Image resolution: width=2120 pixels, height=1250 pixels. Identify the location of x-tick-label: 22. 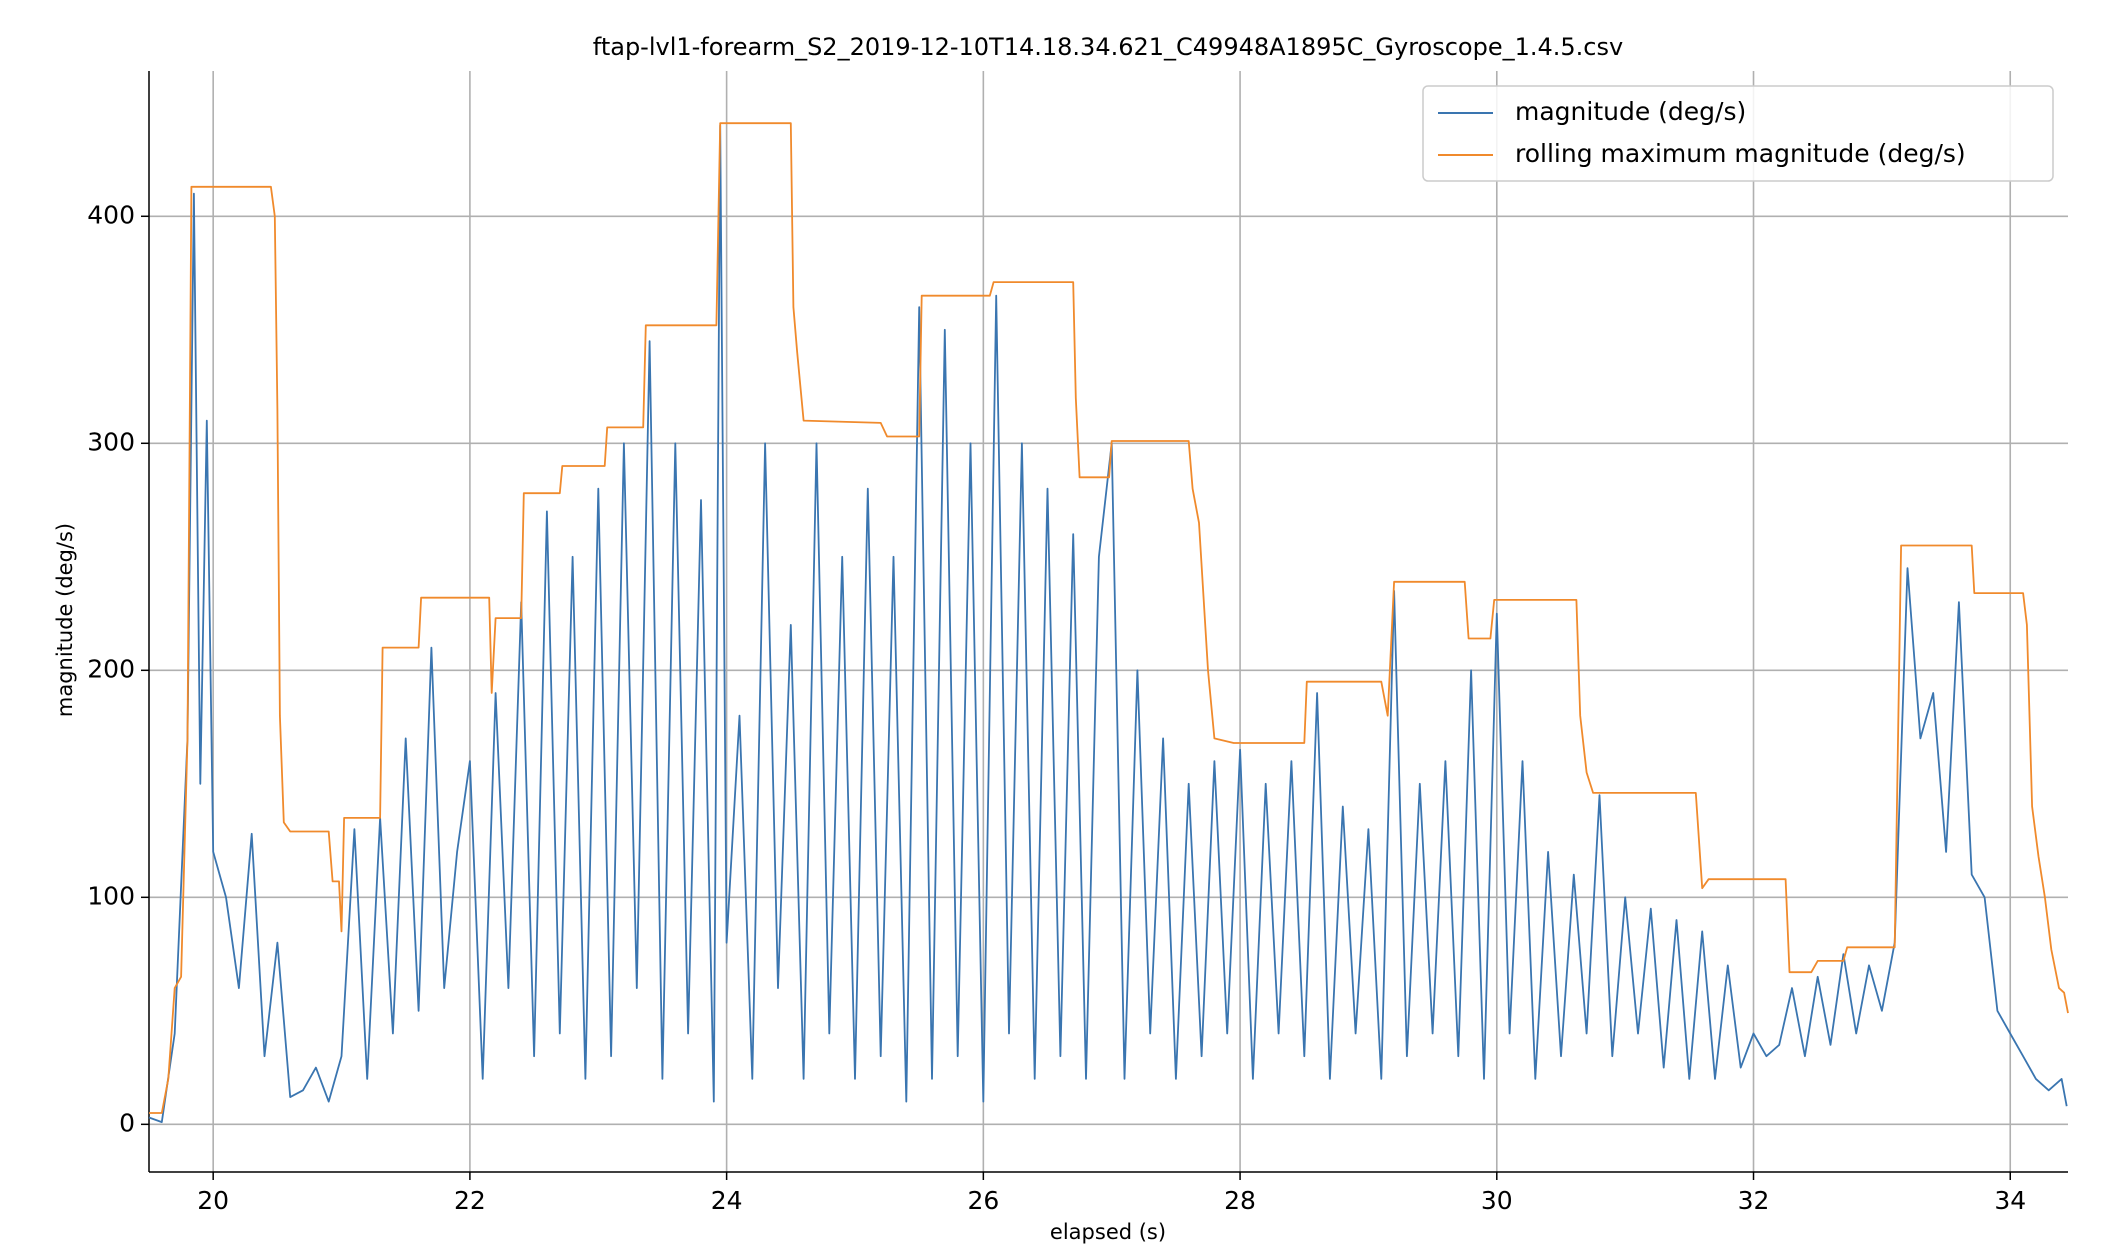
(470, 1200).